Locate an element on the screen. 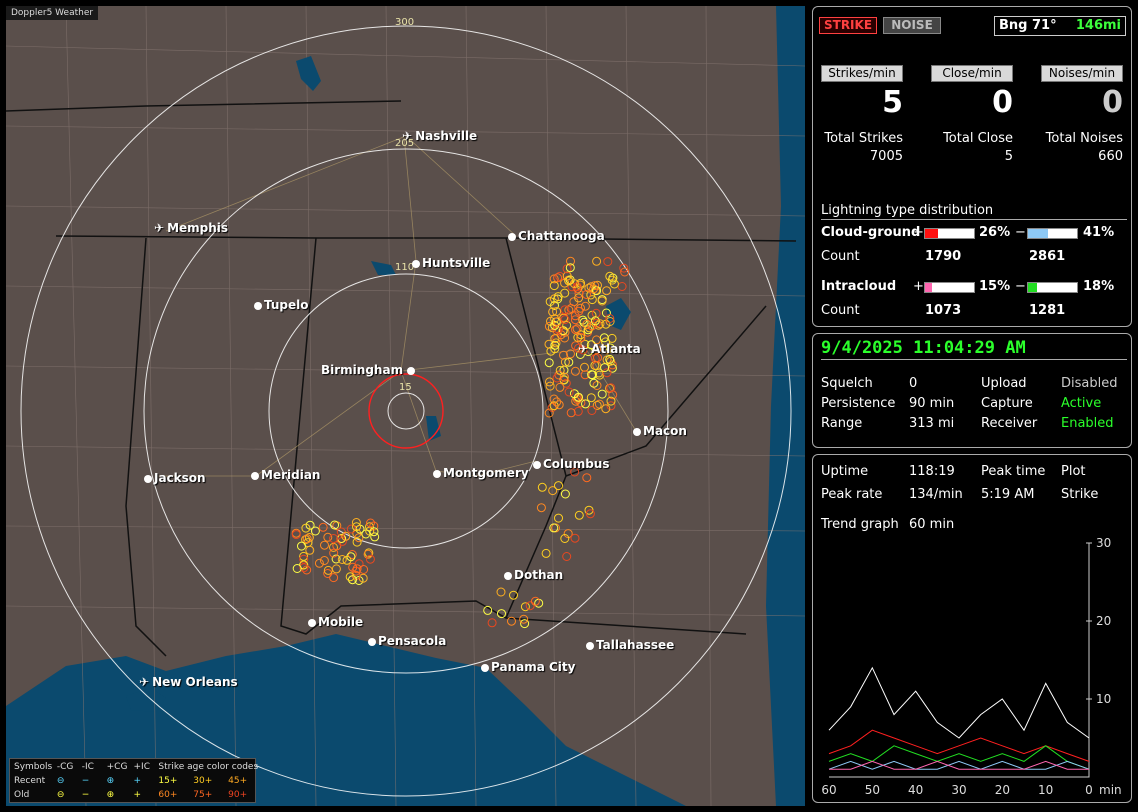 The image size is (1138, 812). cg-positive-count: 1790 is located at coordinates (943, 256).